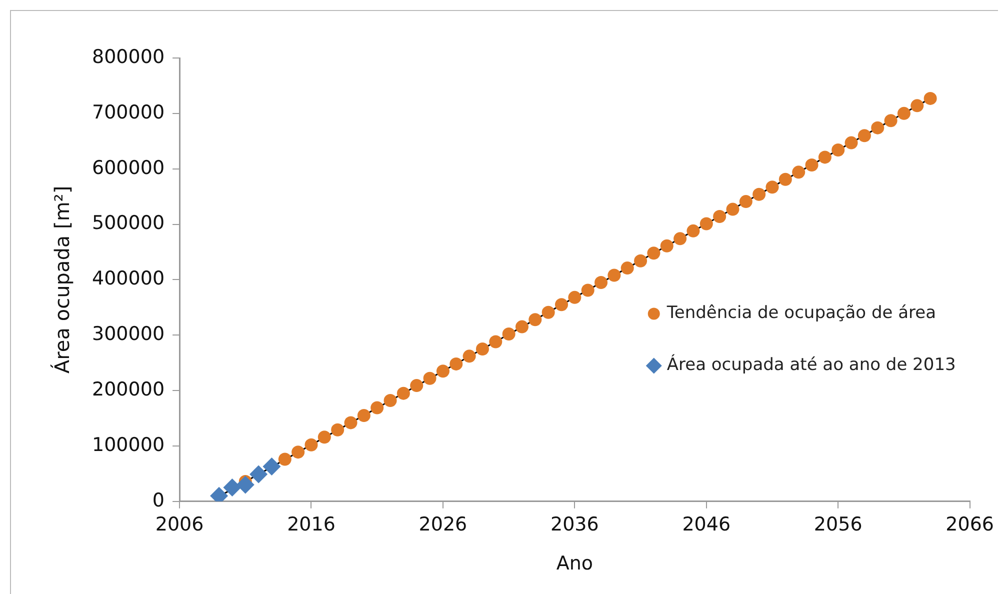 Image resolution: width=1000 pixels, height=594 pixels. Describe the element at coordinates (158, 500) in the screenshot. I see `y-tick-label: 0` at that location.